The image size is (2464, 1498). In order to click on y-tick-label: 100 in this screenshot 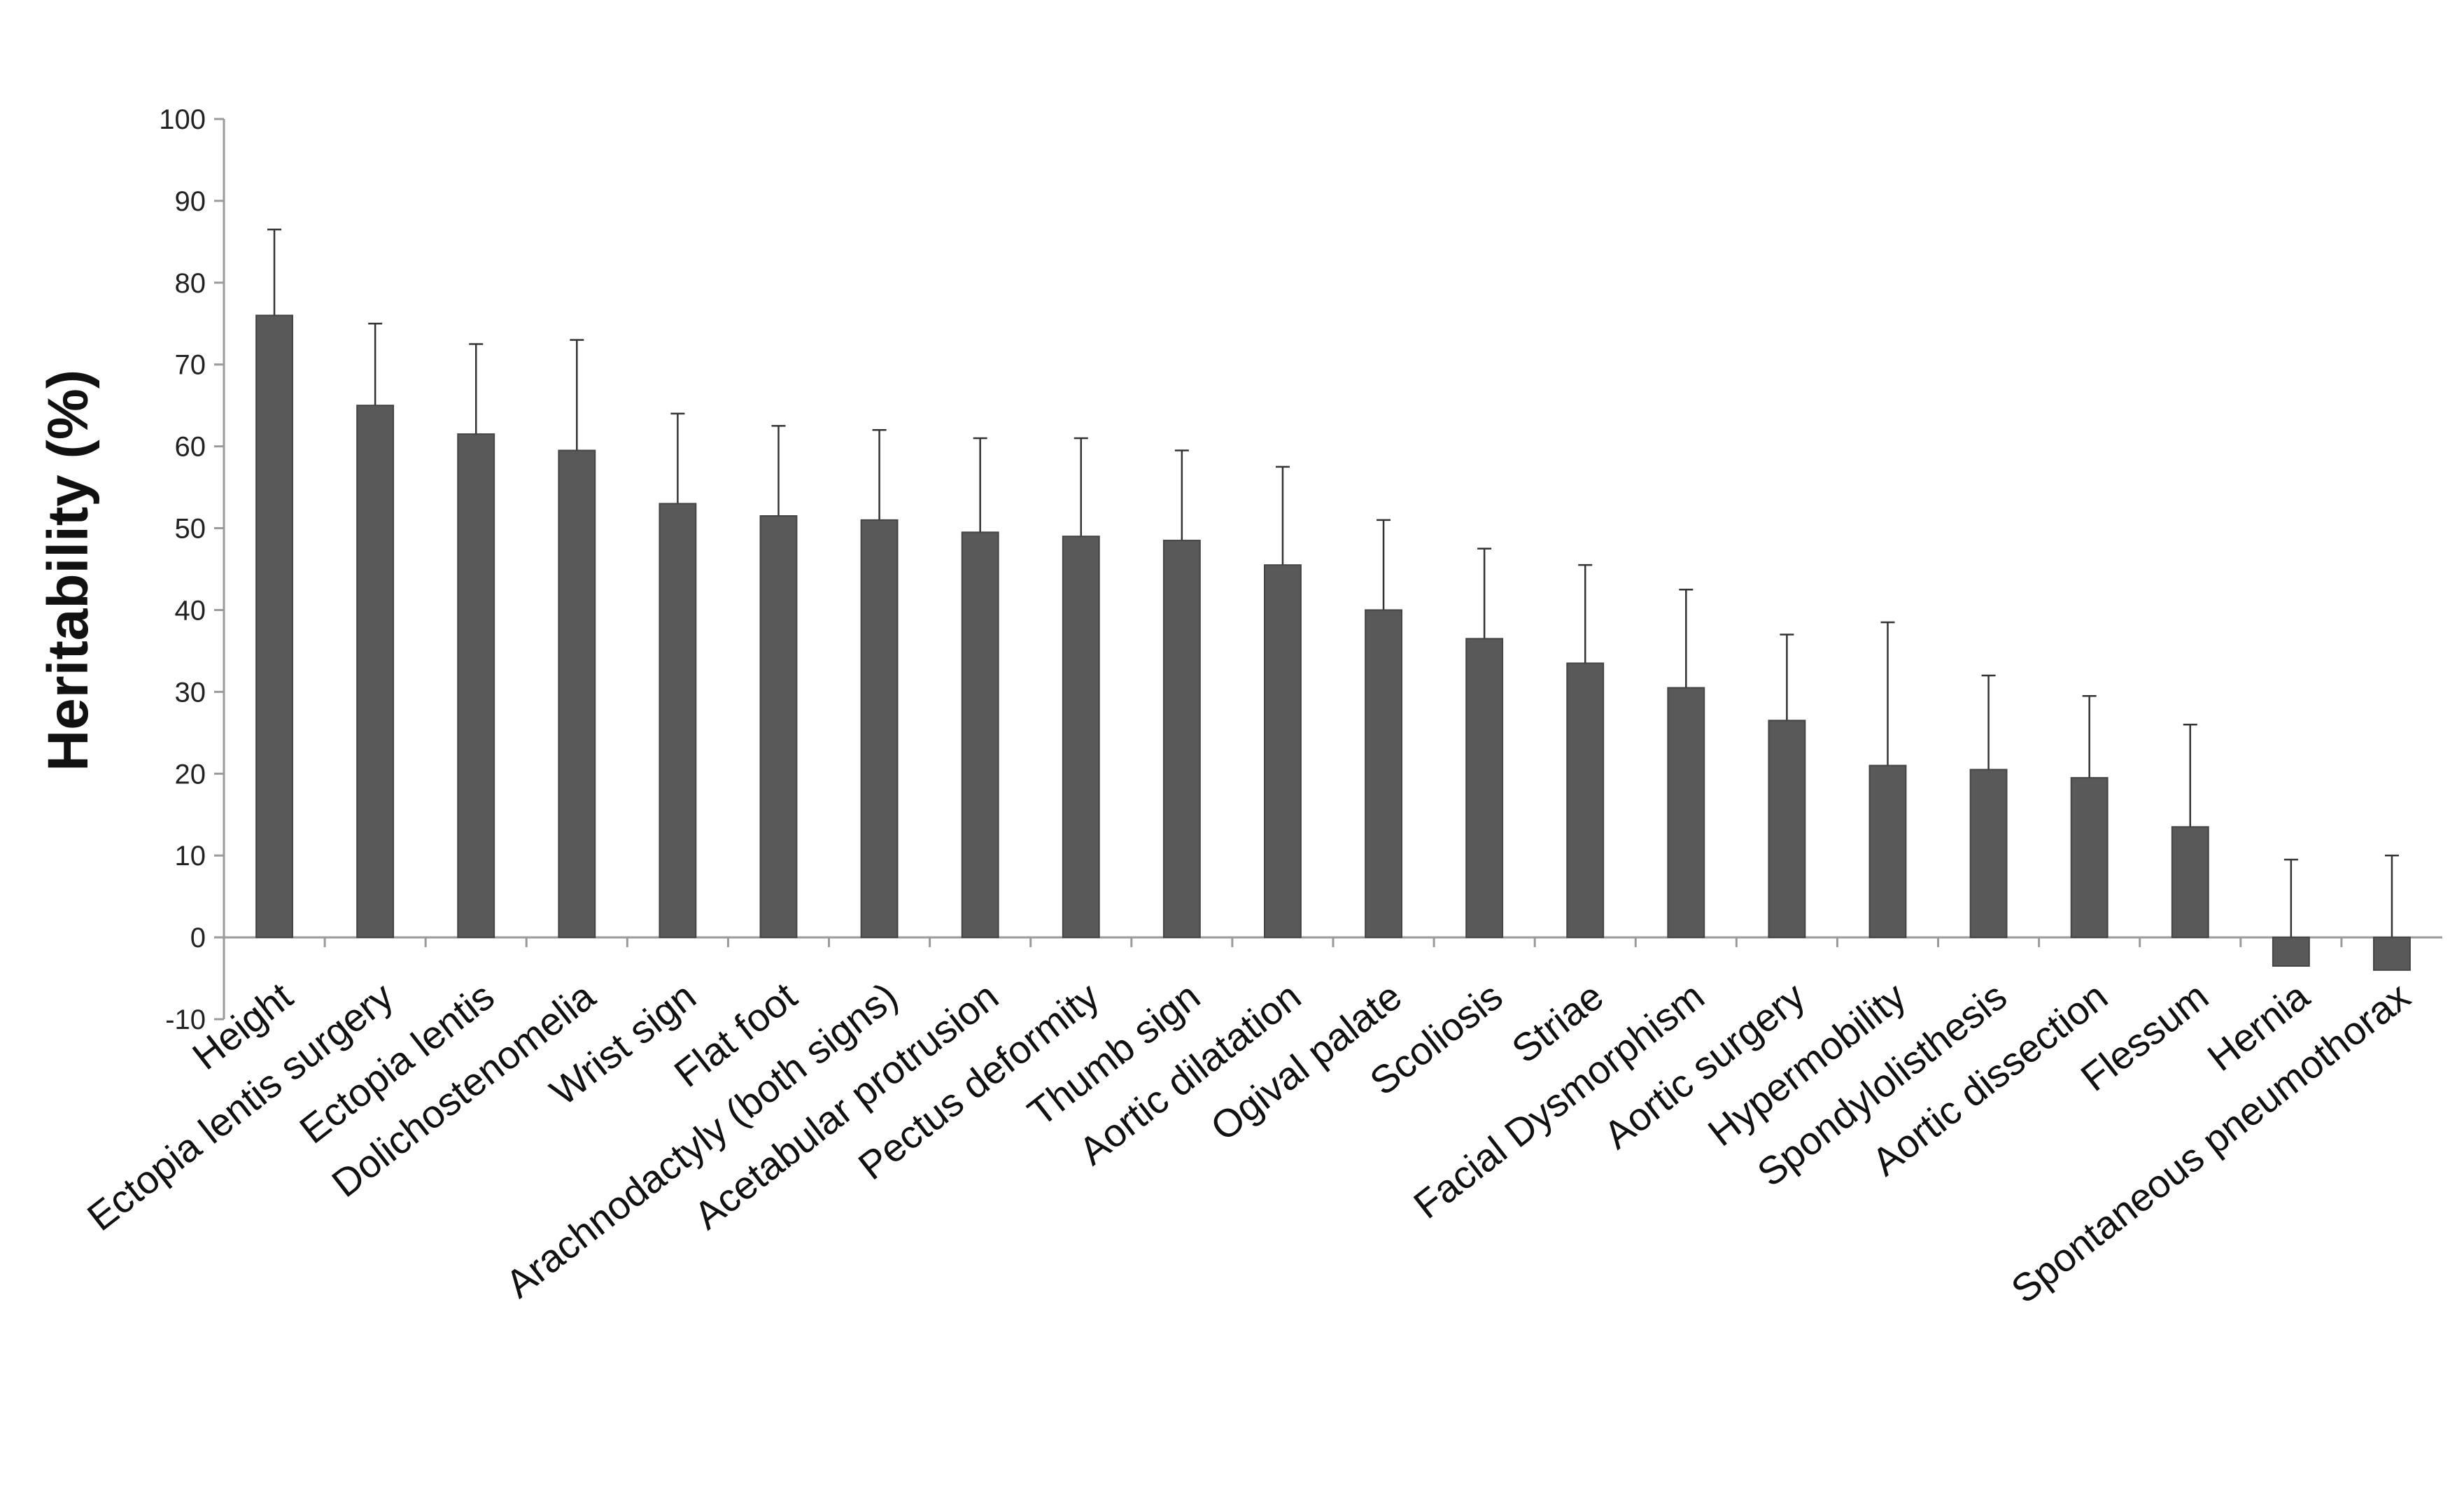, I will do `click(182, 119)`.